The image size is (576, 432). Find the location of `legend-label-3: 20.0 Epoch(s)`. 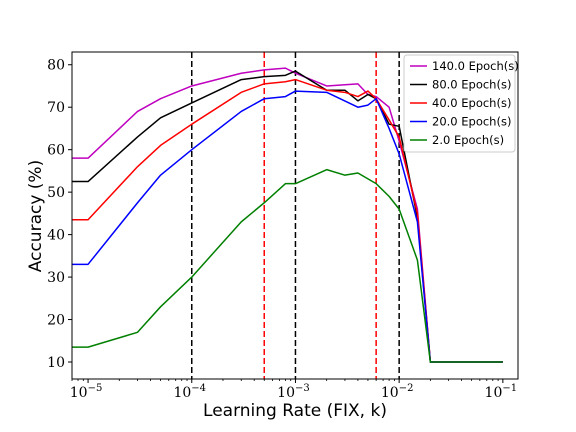

legend-label-3: 20.0 Epoch(s) is located at coordinates (471, 122).